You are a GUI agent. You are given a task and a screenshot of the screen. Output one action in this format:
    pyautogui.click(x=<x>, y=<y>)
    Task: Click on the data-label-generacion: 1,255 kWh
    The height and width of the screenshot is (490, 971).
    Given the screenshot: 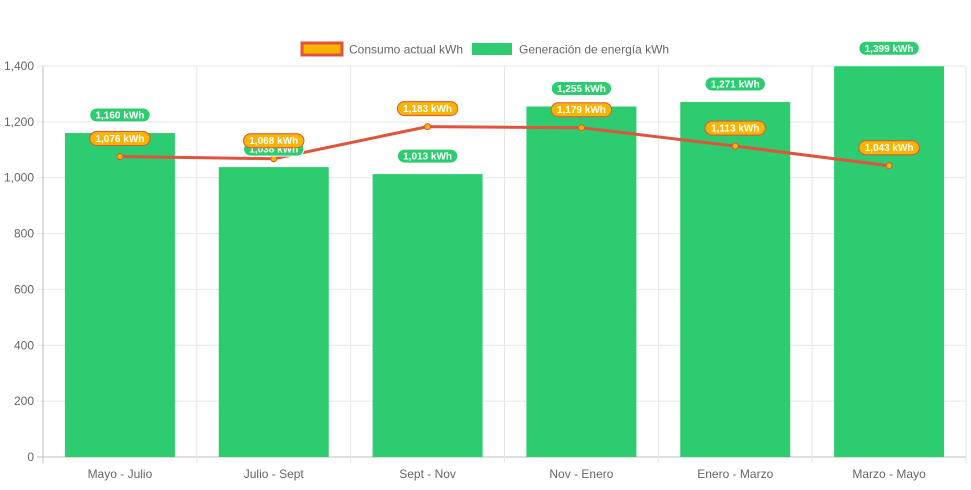 What is the action you would take?
    pyautogui.click(x=581, y=89)
    